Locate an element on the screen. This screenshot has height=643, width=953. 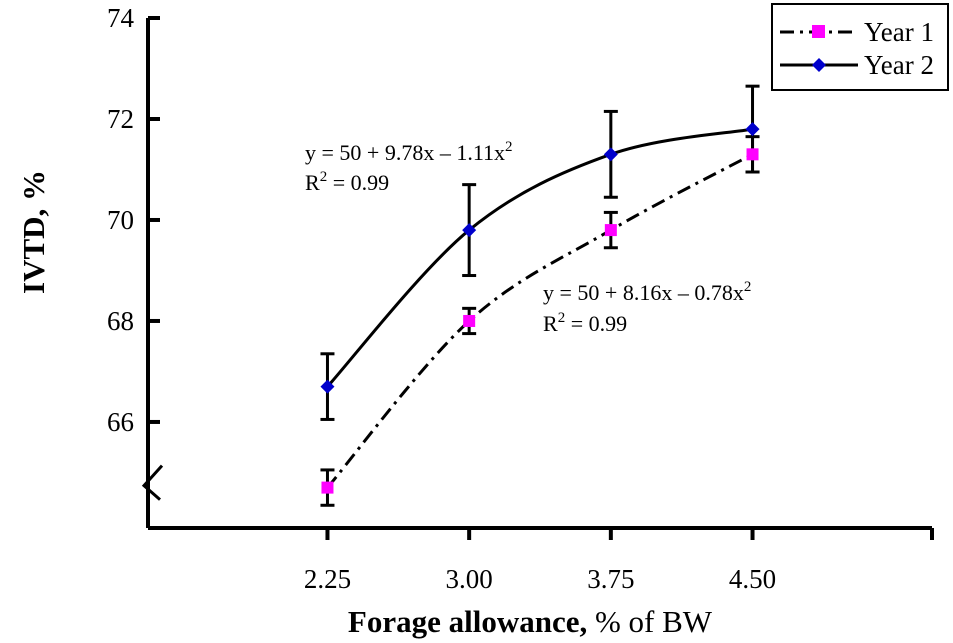
y-tick-label: 72 is located at coordinates (120, 119).